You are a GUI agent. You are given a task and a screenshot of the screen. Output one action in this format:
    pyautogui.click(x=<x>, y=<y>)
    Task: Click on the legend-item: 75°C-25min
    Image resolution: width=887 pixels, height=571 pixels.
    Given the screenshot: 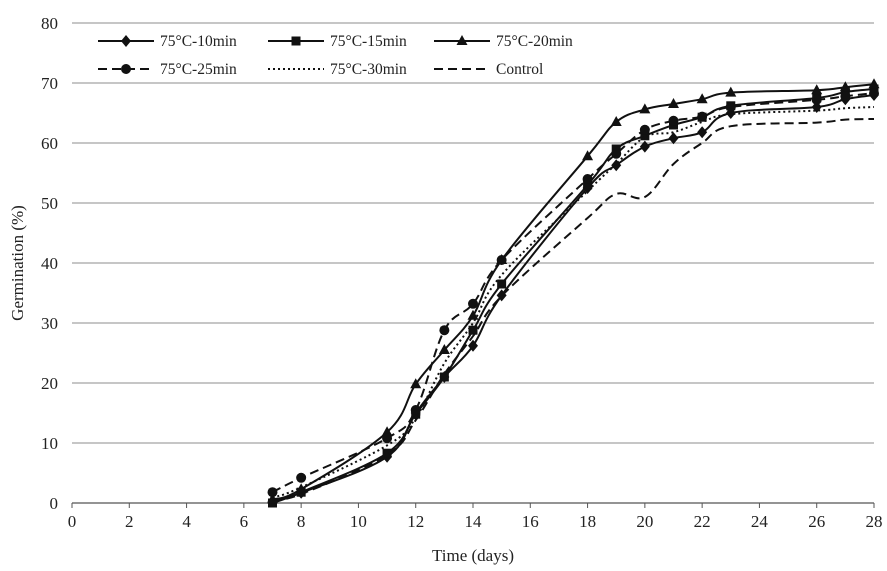 What is the action you would take?
    pyautogui.click(x=167, y=69)
    